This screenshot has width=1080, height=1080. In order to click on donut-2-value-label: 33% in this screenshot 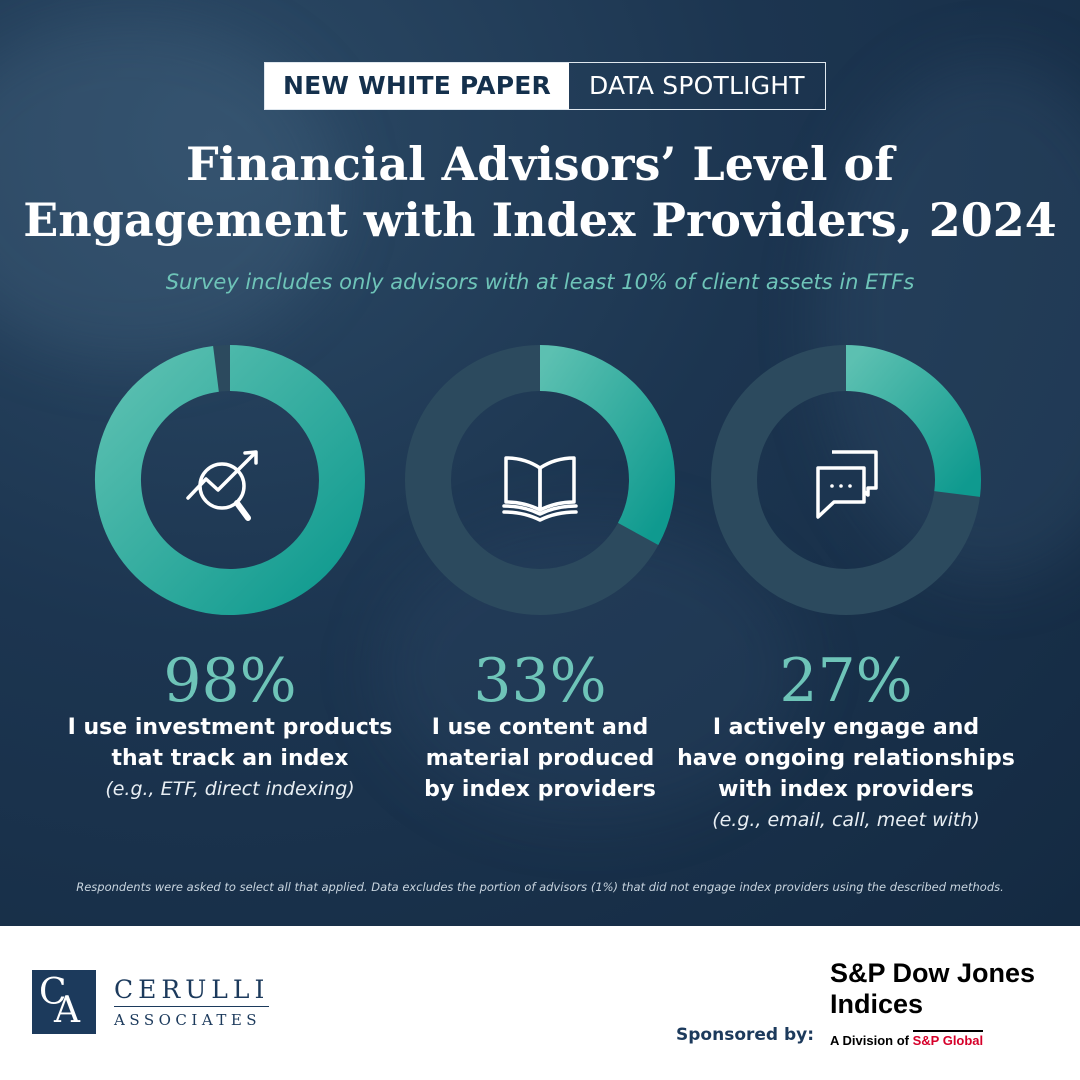, I will do `click(540, 681)`.